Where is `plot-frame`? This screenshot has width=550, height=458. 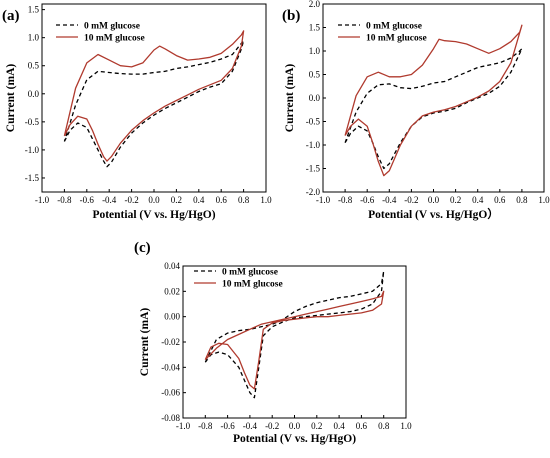
plot-frame is located at coordinates (294, 342).